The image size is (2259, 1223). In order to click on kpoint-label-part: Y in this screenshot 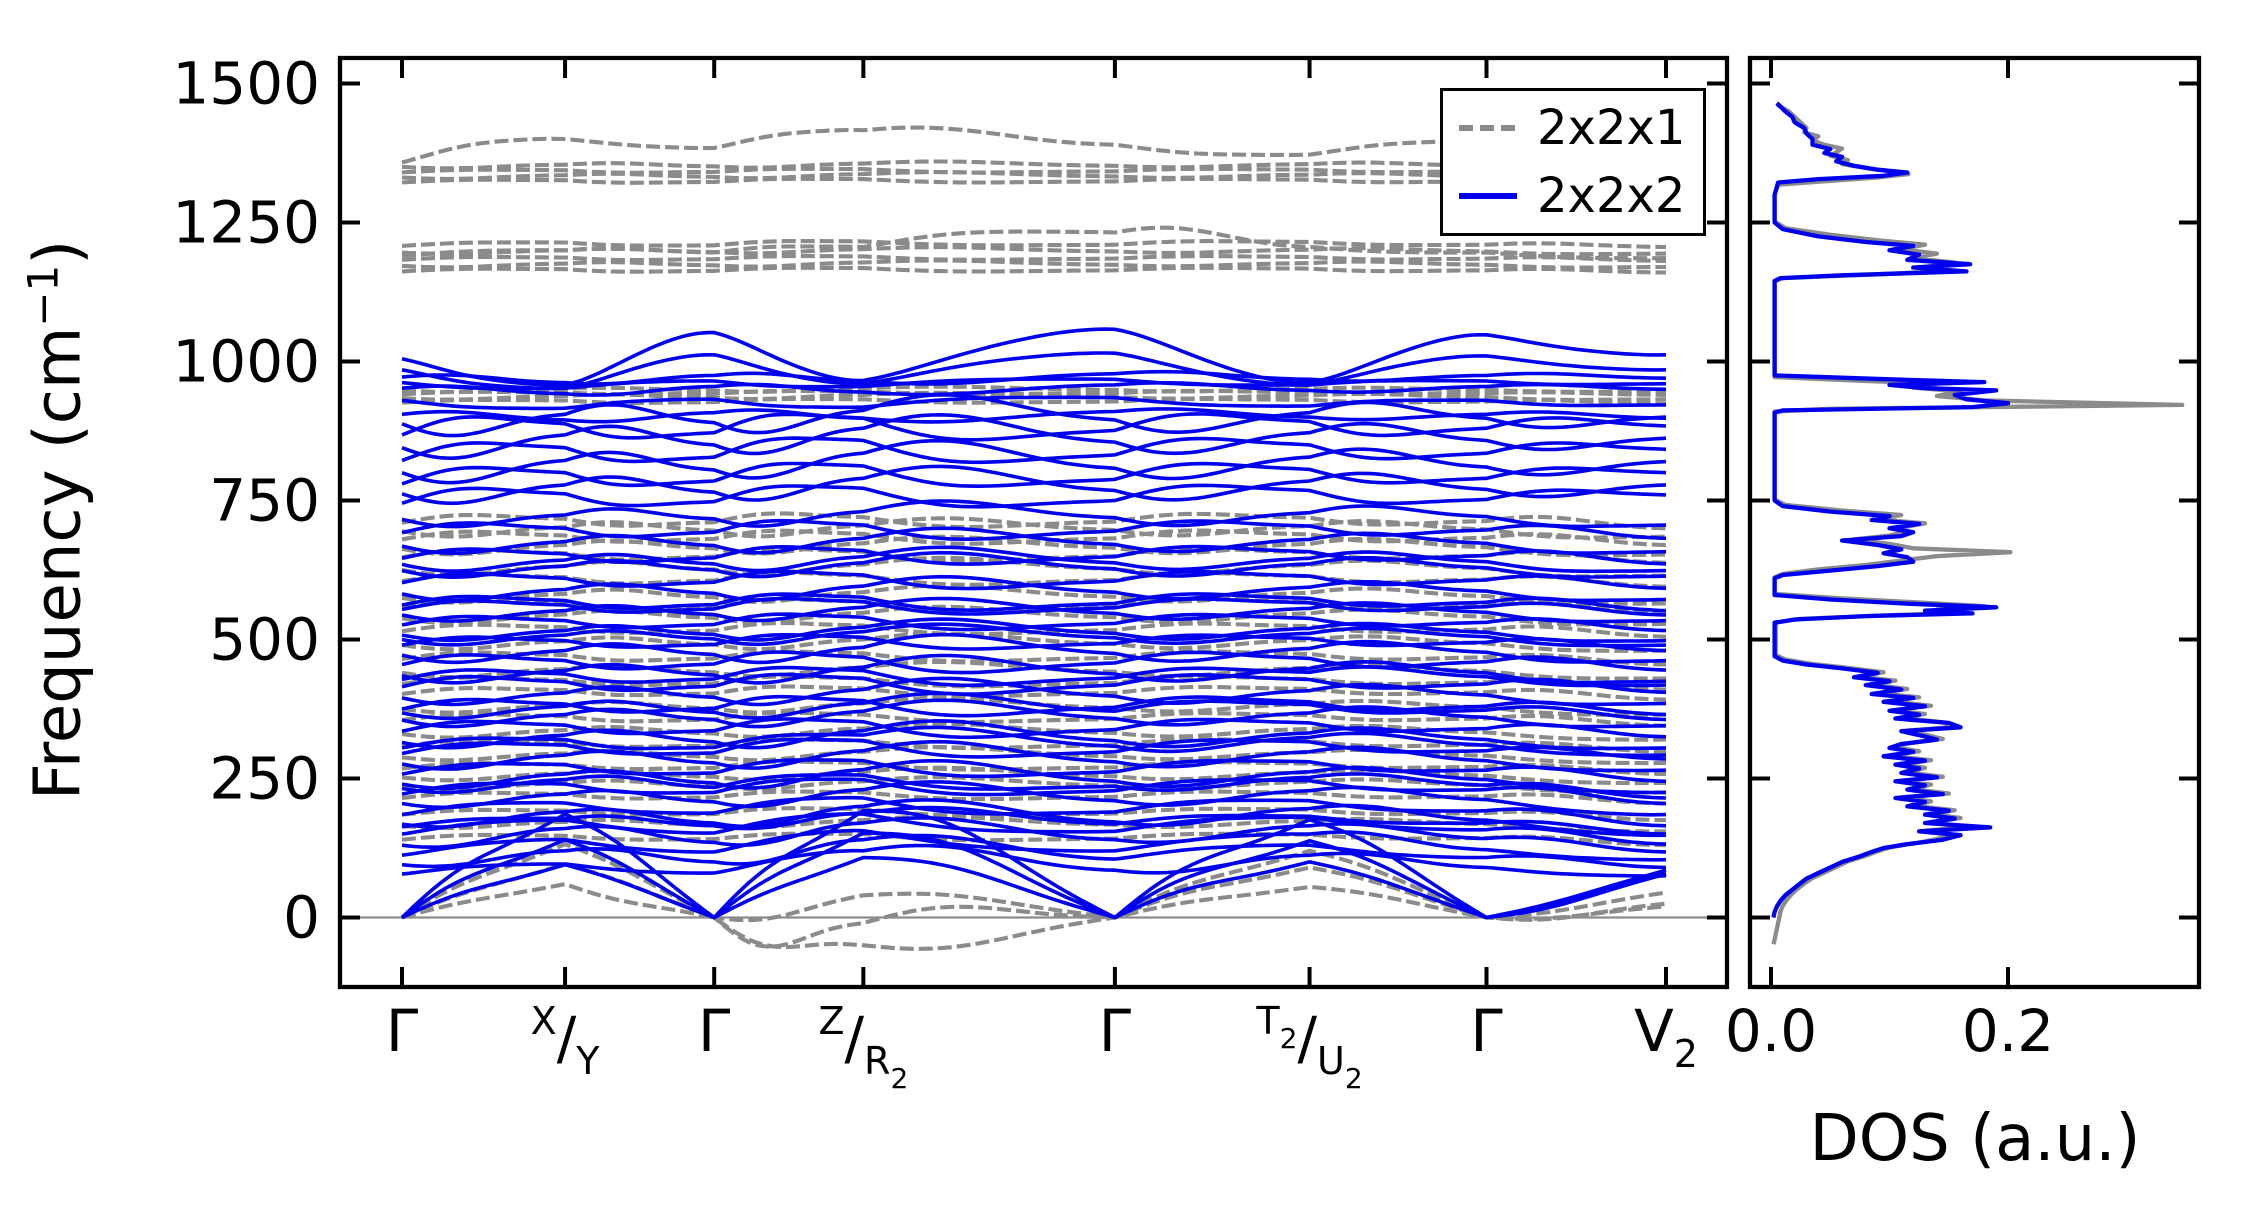, I will do `click(588, 1061)`.